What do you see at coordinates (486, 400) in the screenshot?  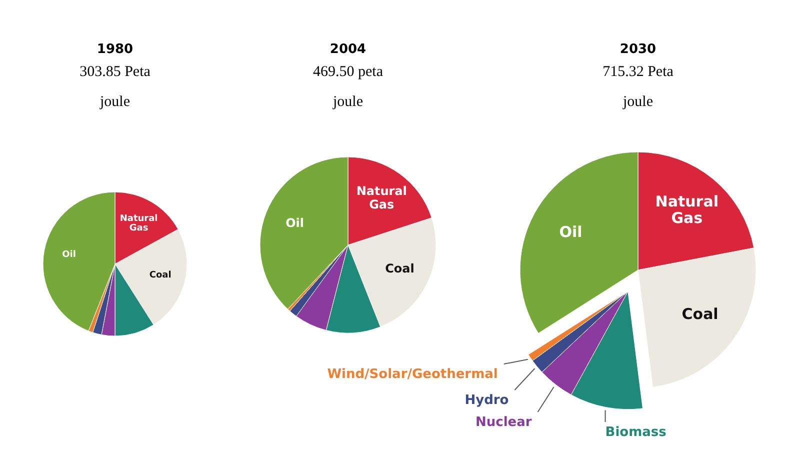 I see `slice-label: Hydro` at bounding box center [486, 400].